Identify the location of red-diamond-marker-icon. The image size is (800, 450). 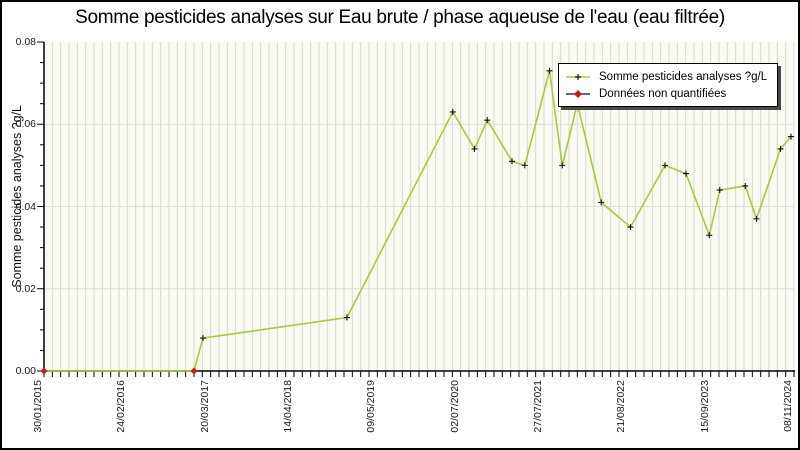
(578, 93).